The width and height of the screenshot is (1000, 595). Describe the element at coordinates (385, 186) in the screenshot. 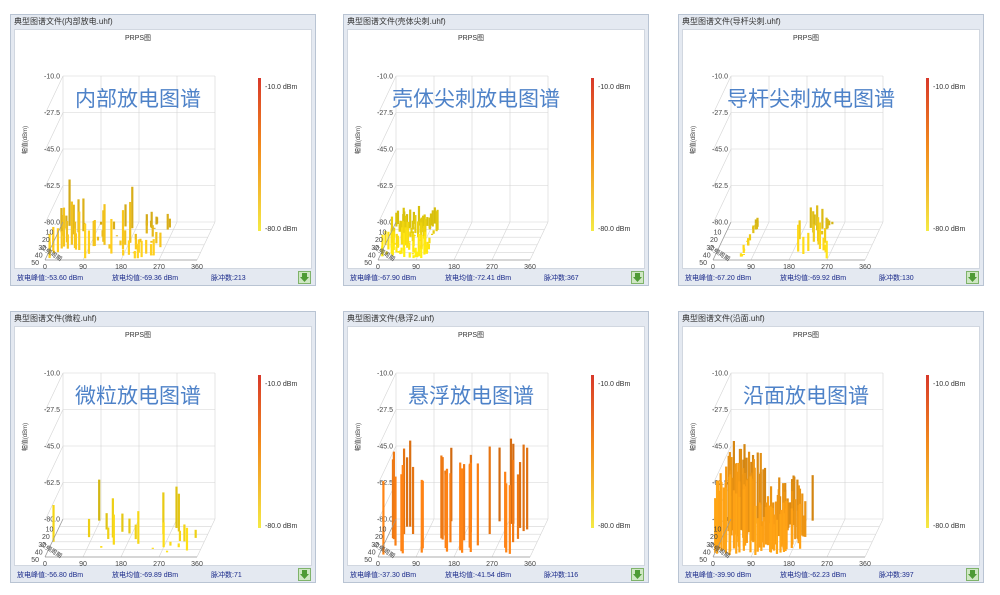

I see `y-tick-label: -62.5` at that location.